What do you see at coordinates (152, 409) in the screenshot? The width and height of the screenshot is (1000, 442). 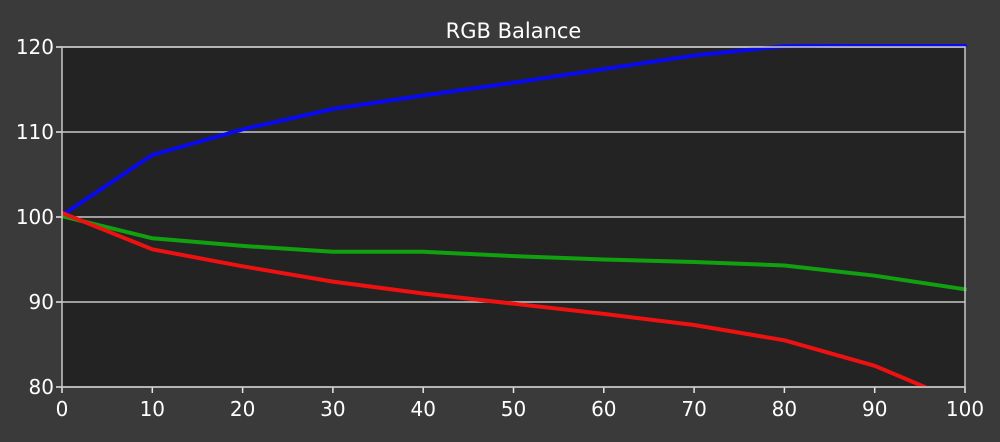 I see `x-tick-label: 10` at bounding box center [152, 409].